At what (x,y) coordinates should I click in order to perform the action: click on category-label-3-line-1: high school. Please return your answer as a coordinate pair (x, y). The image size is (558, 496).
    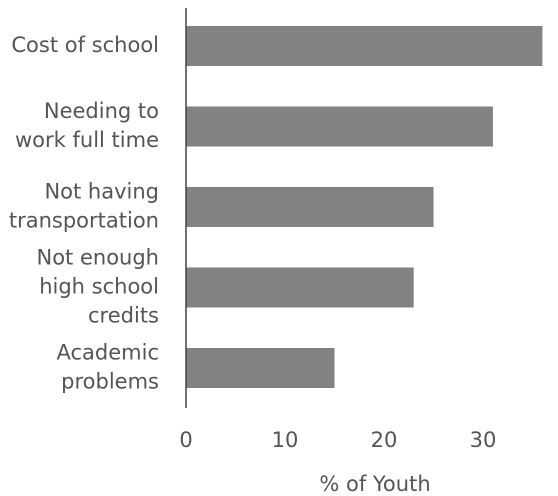
    Looking at the image, I should click on (99, 287).